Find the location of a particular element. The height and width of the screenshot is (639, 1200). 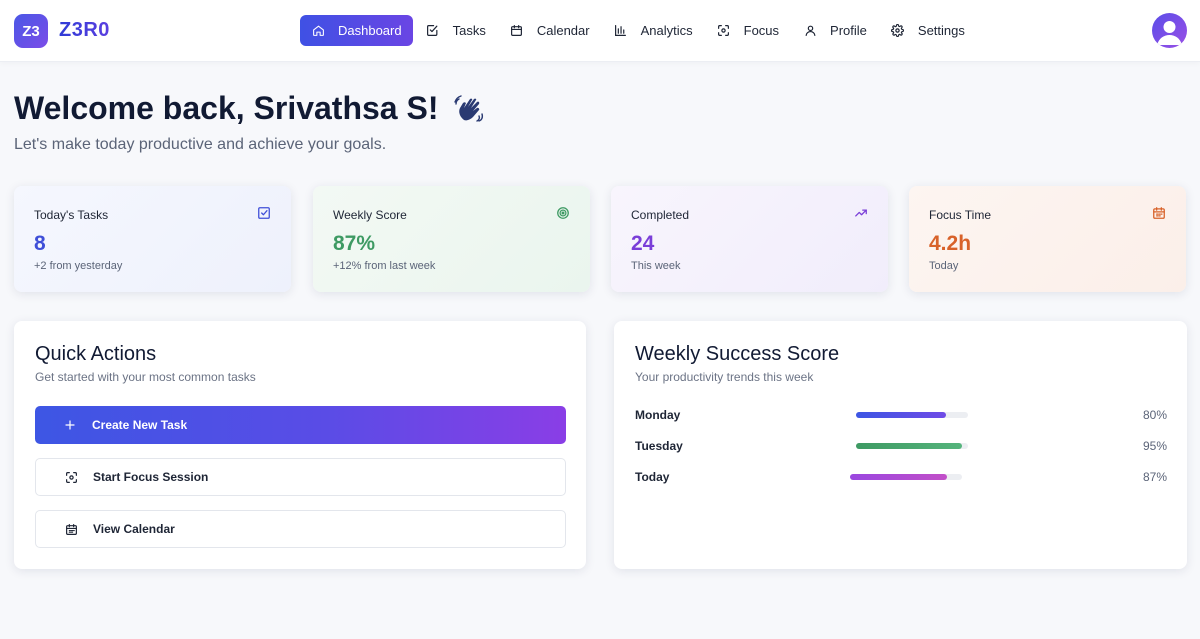

user-icon is located at coordinates (810, 31).